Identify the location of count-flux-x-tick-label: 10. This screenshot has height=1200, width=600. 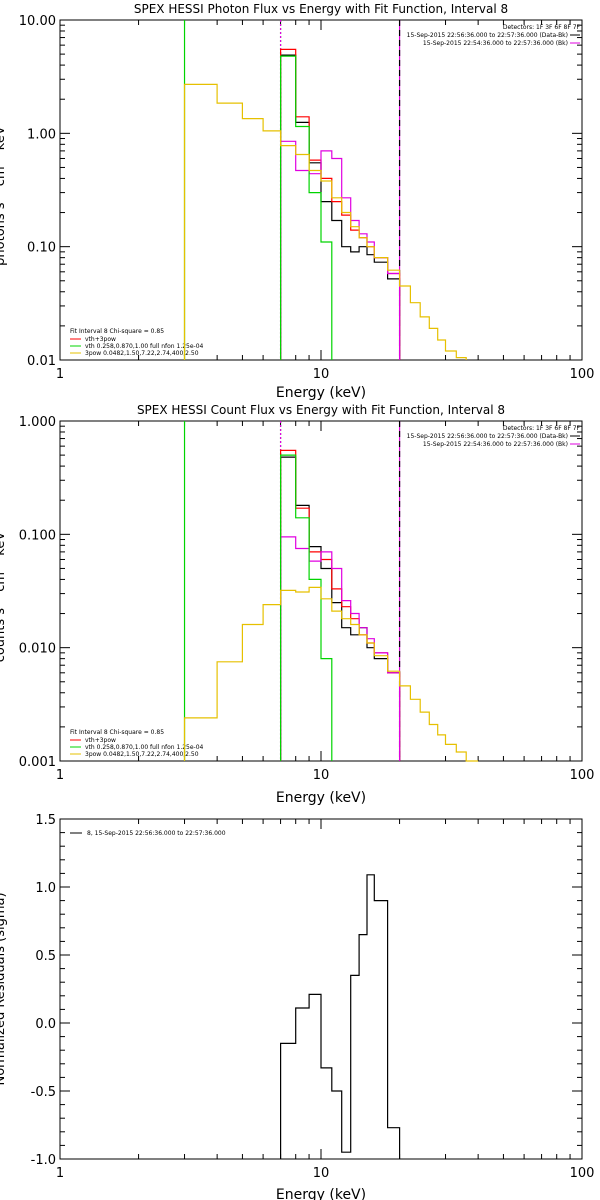
(321, 775).